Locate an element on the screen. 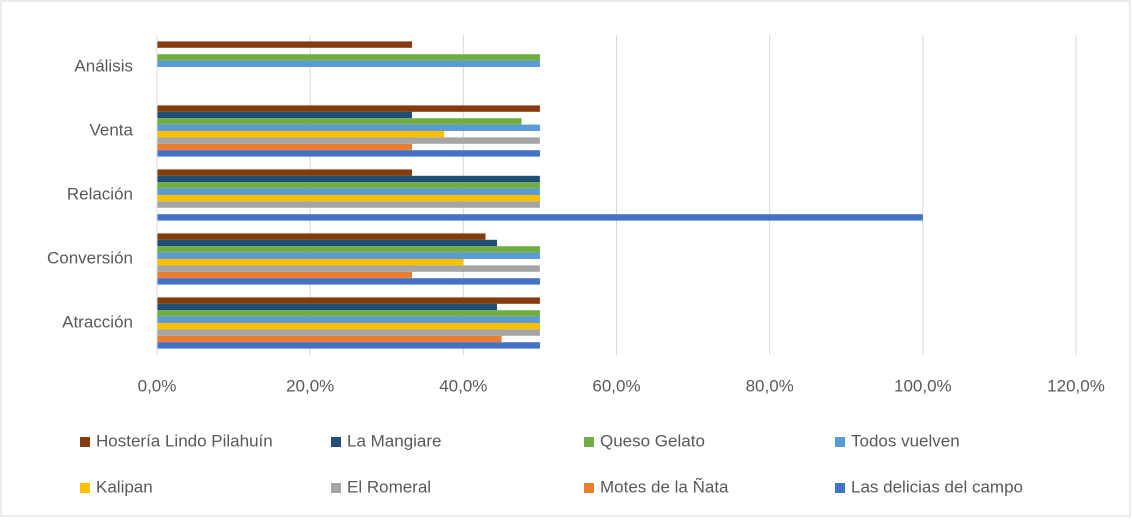  x-tick-label: 100,0% is located at coordinates (923, 385).